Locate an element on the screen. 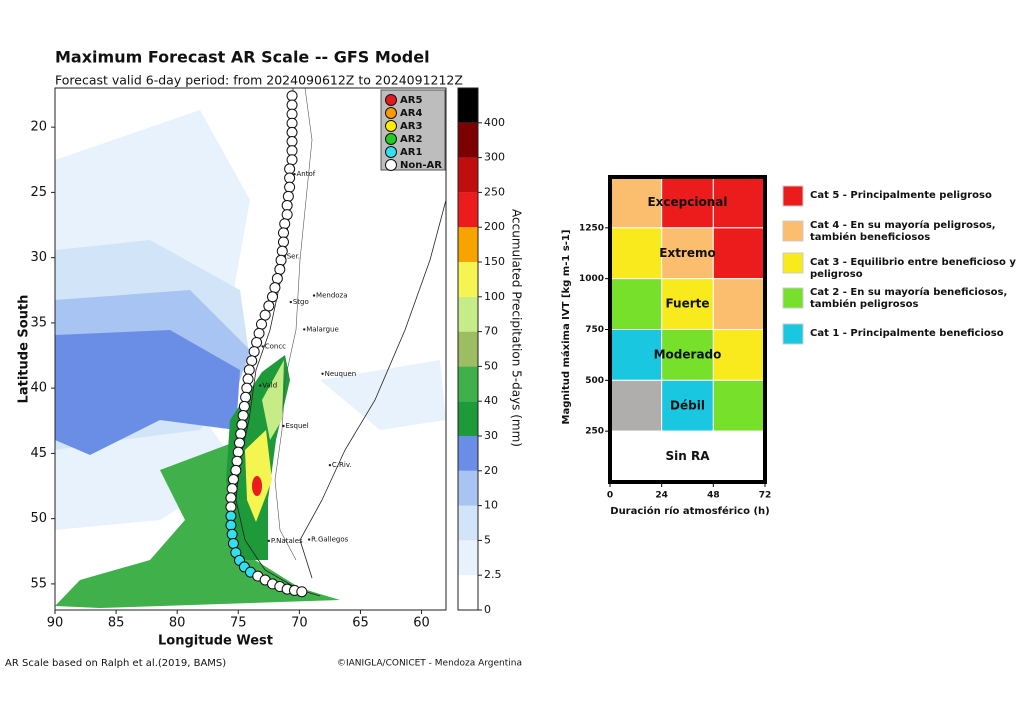 Image resolution: width=1024 pixels, height=720 pixels. colorbar-tick-label: 300 is located at coordinates (494, 157).